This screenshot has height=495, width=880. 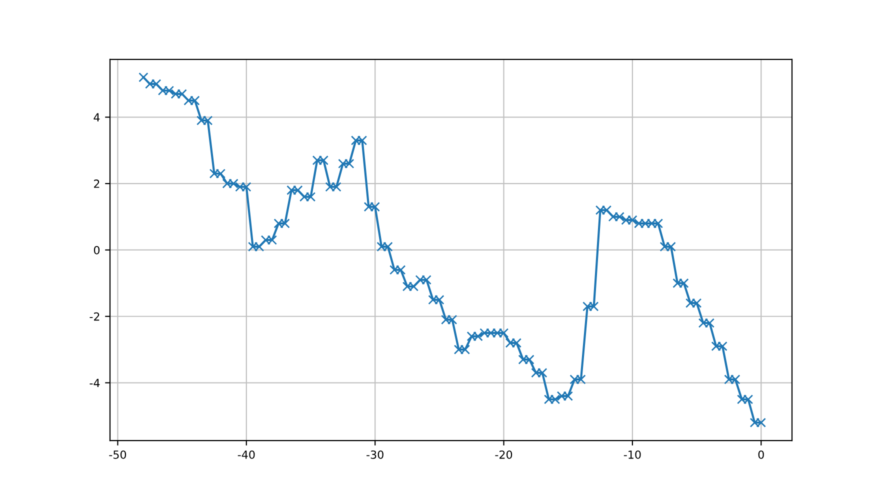 What do you see at coordinates (375, 454) in the screenshot?
I see `x-tick-label: -30` at bounding box center [375, 454].